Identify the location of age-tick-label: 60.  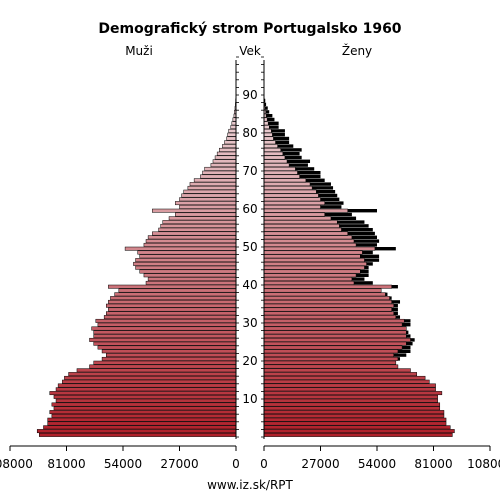
(249, 209).